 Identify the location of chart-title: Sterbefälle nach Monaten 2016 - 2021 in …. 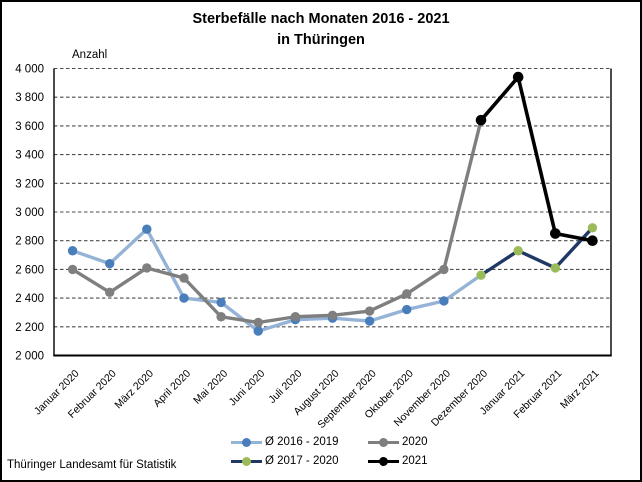
(321, 30).